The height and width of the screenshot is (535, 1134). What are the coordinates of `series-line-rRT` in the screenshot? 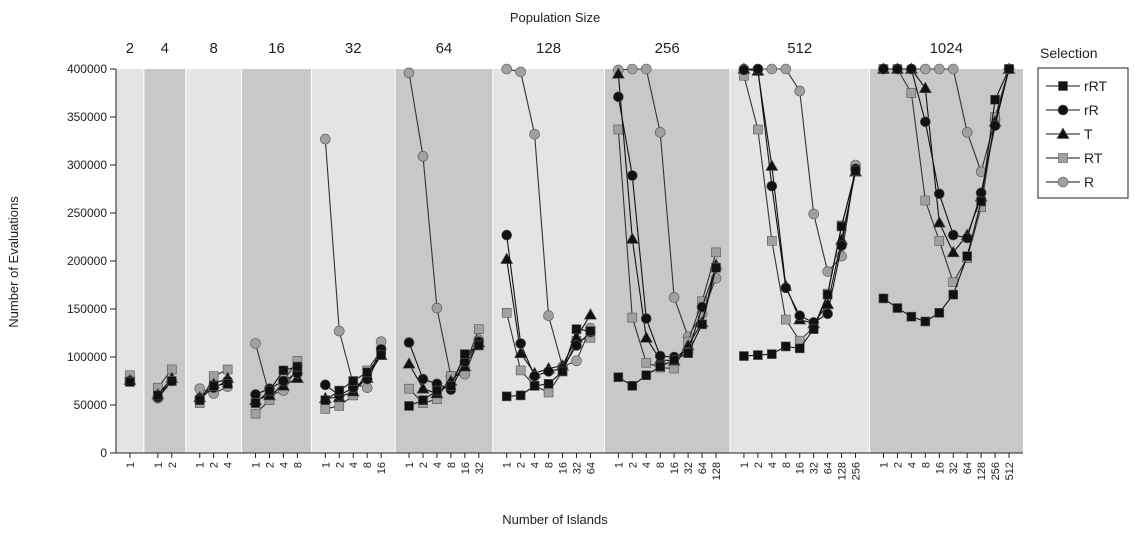 It's located at (276, 385).